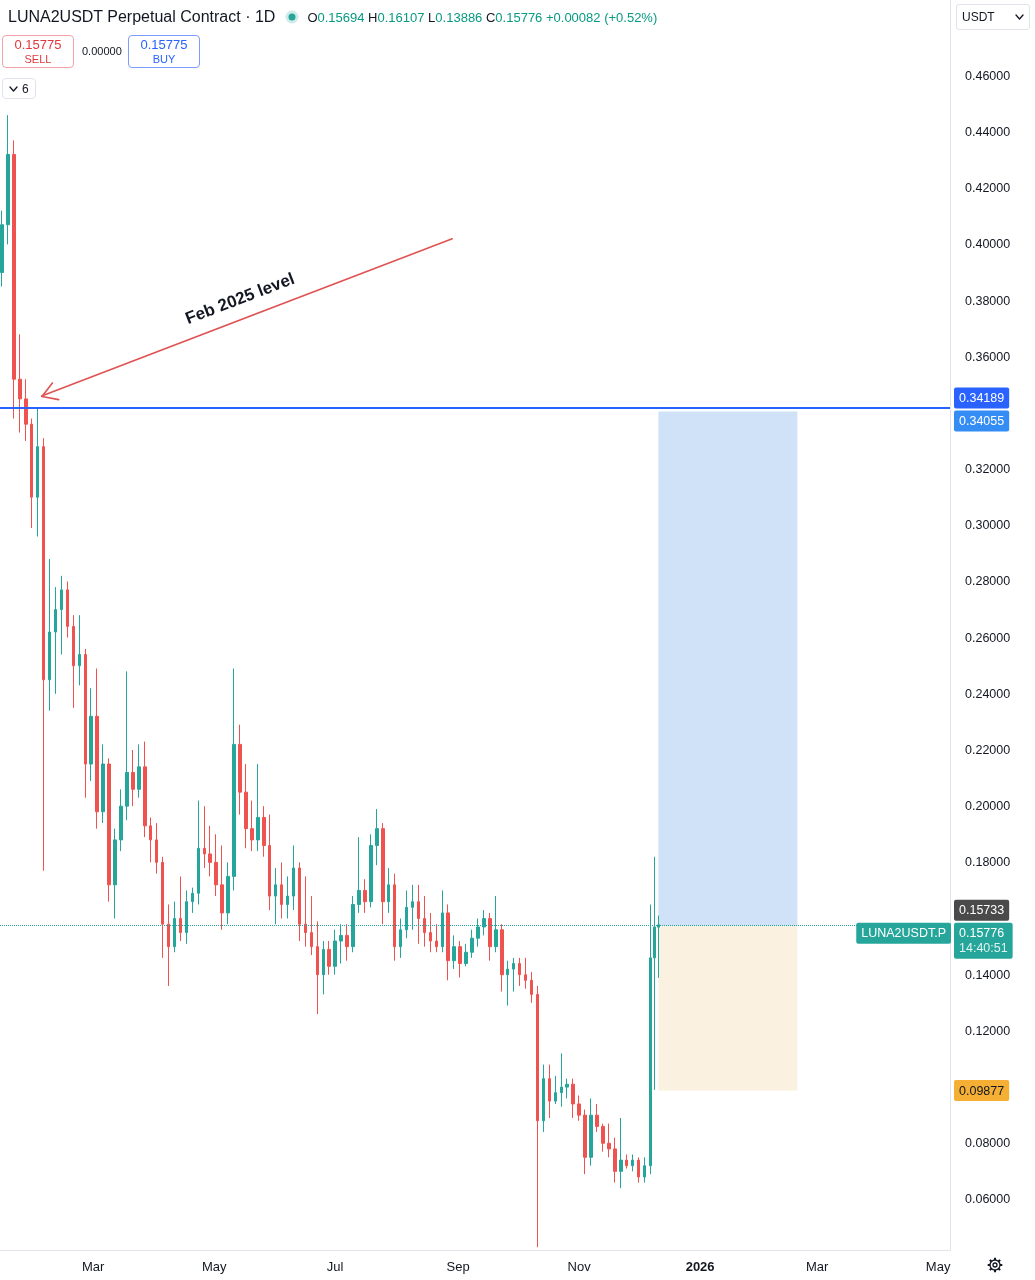  Describe the element at coordinates (19, 88) in the screenshot. I see `toggle-button: 6` at that location.